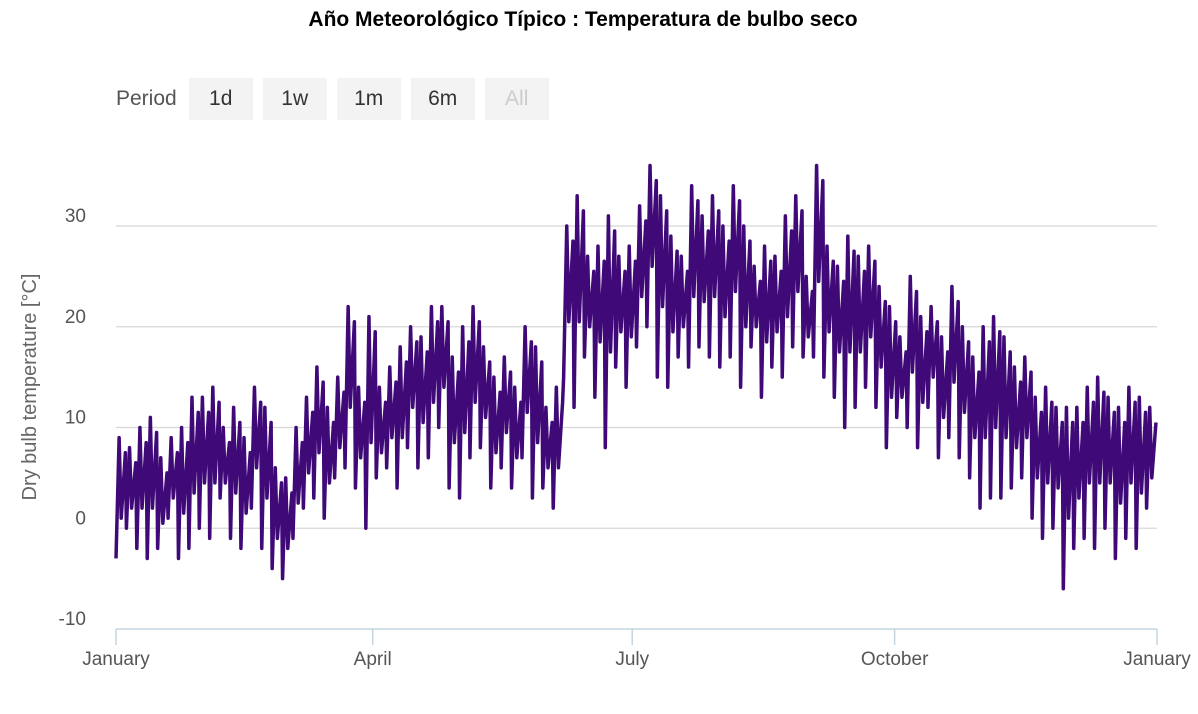 The image size is (1198, 714). Describe the element at coordinates (368, 99) in the screenshot. I see `period-1m-button: 1m` at that location.